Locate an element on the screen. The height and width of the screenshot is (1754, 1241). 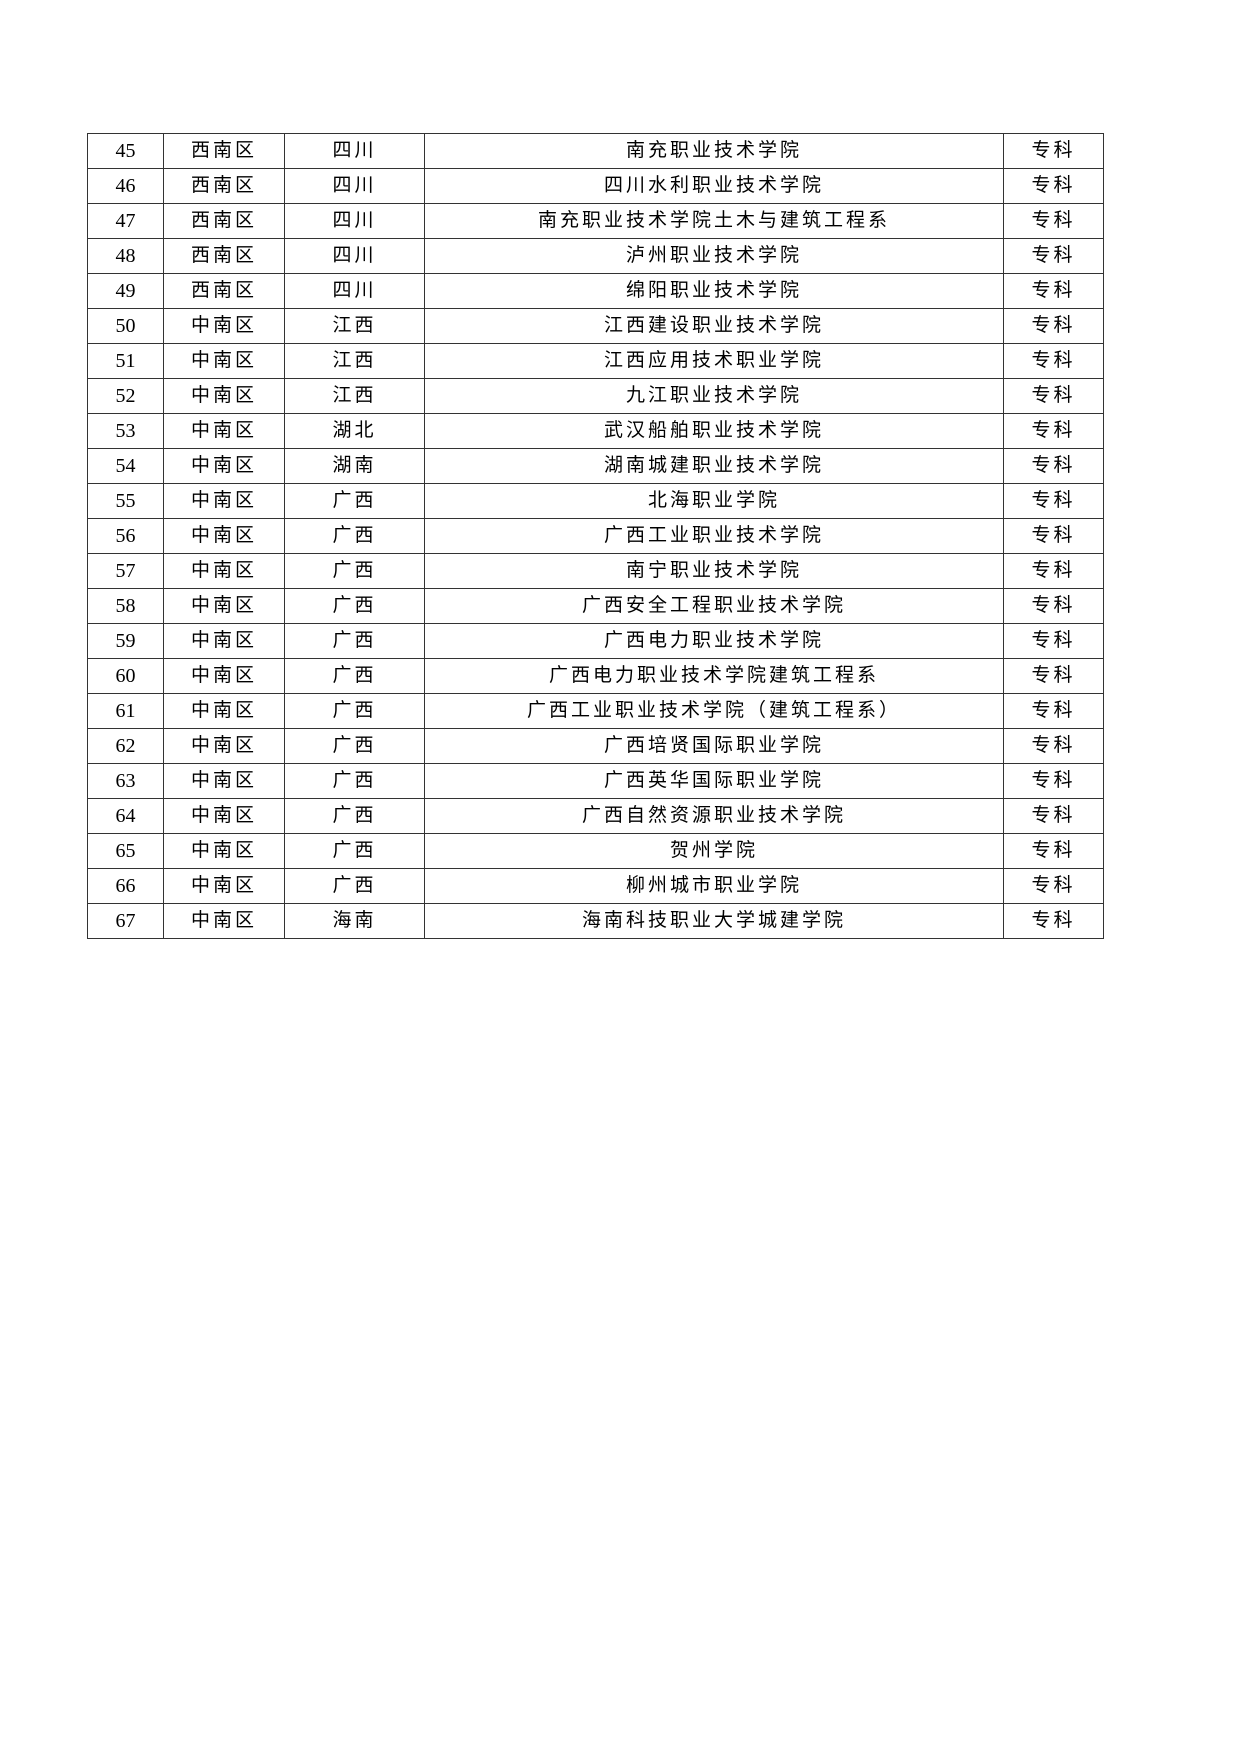
cell-row-number: 61 is located at coordinates (125, 711).